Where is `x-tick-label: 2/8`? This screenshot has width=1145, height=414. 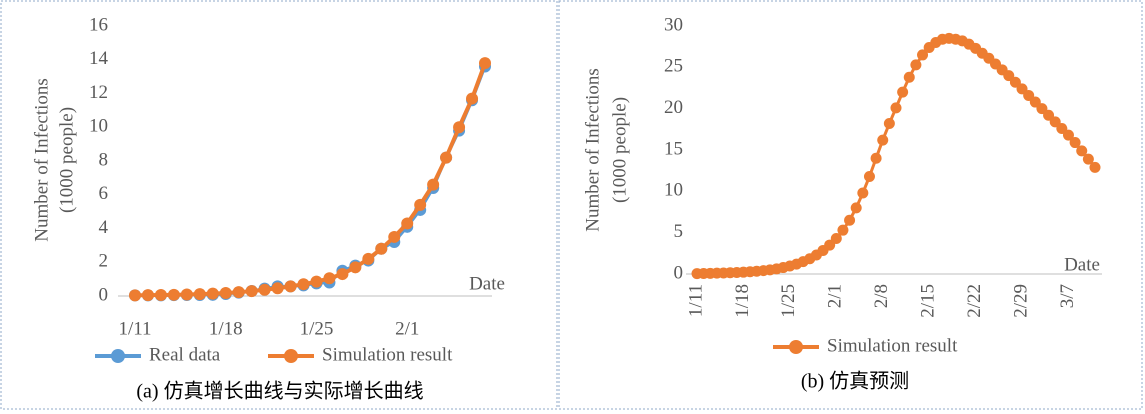 x-tick-label: 2/8 is located at coordinates (881, 296).